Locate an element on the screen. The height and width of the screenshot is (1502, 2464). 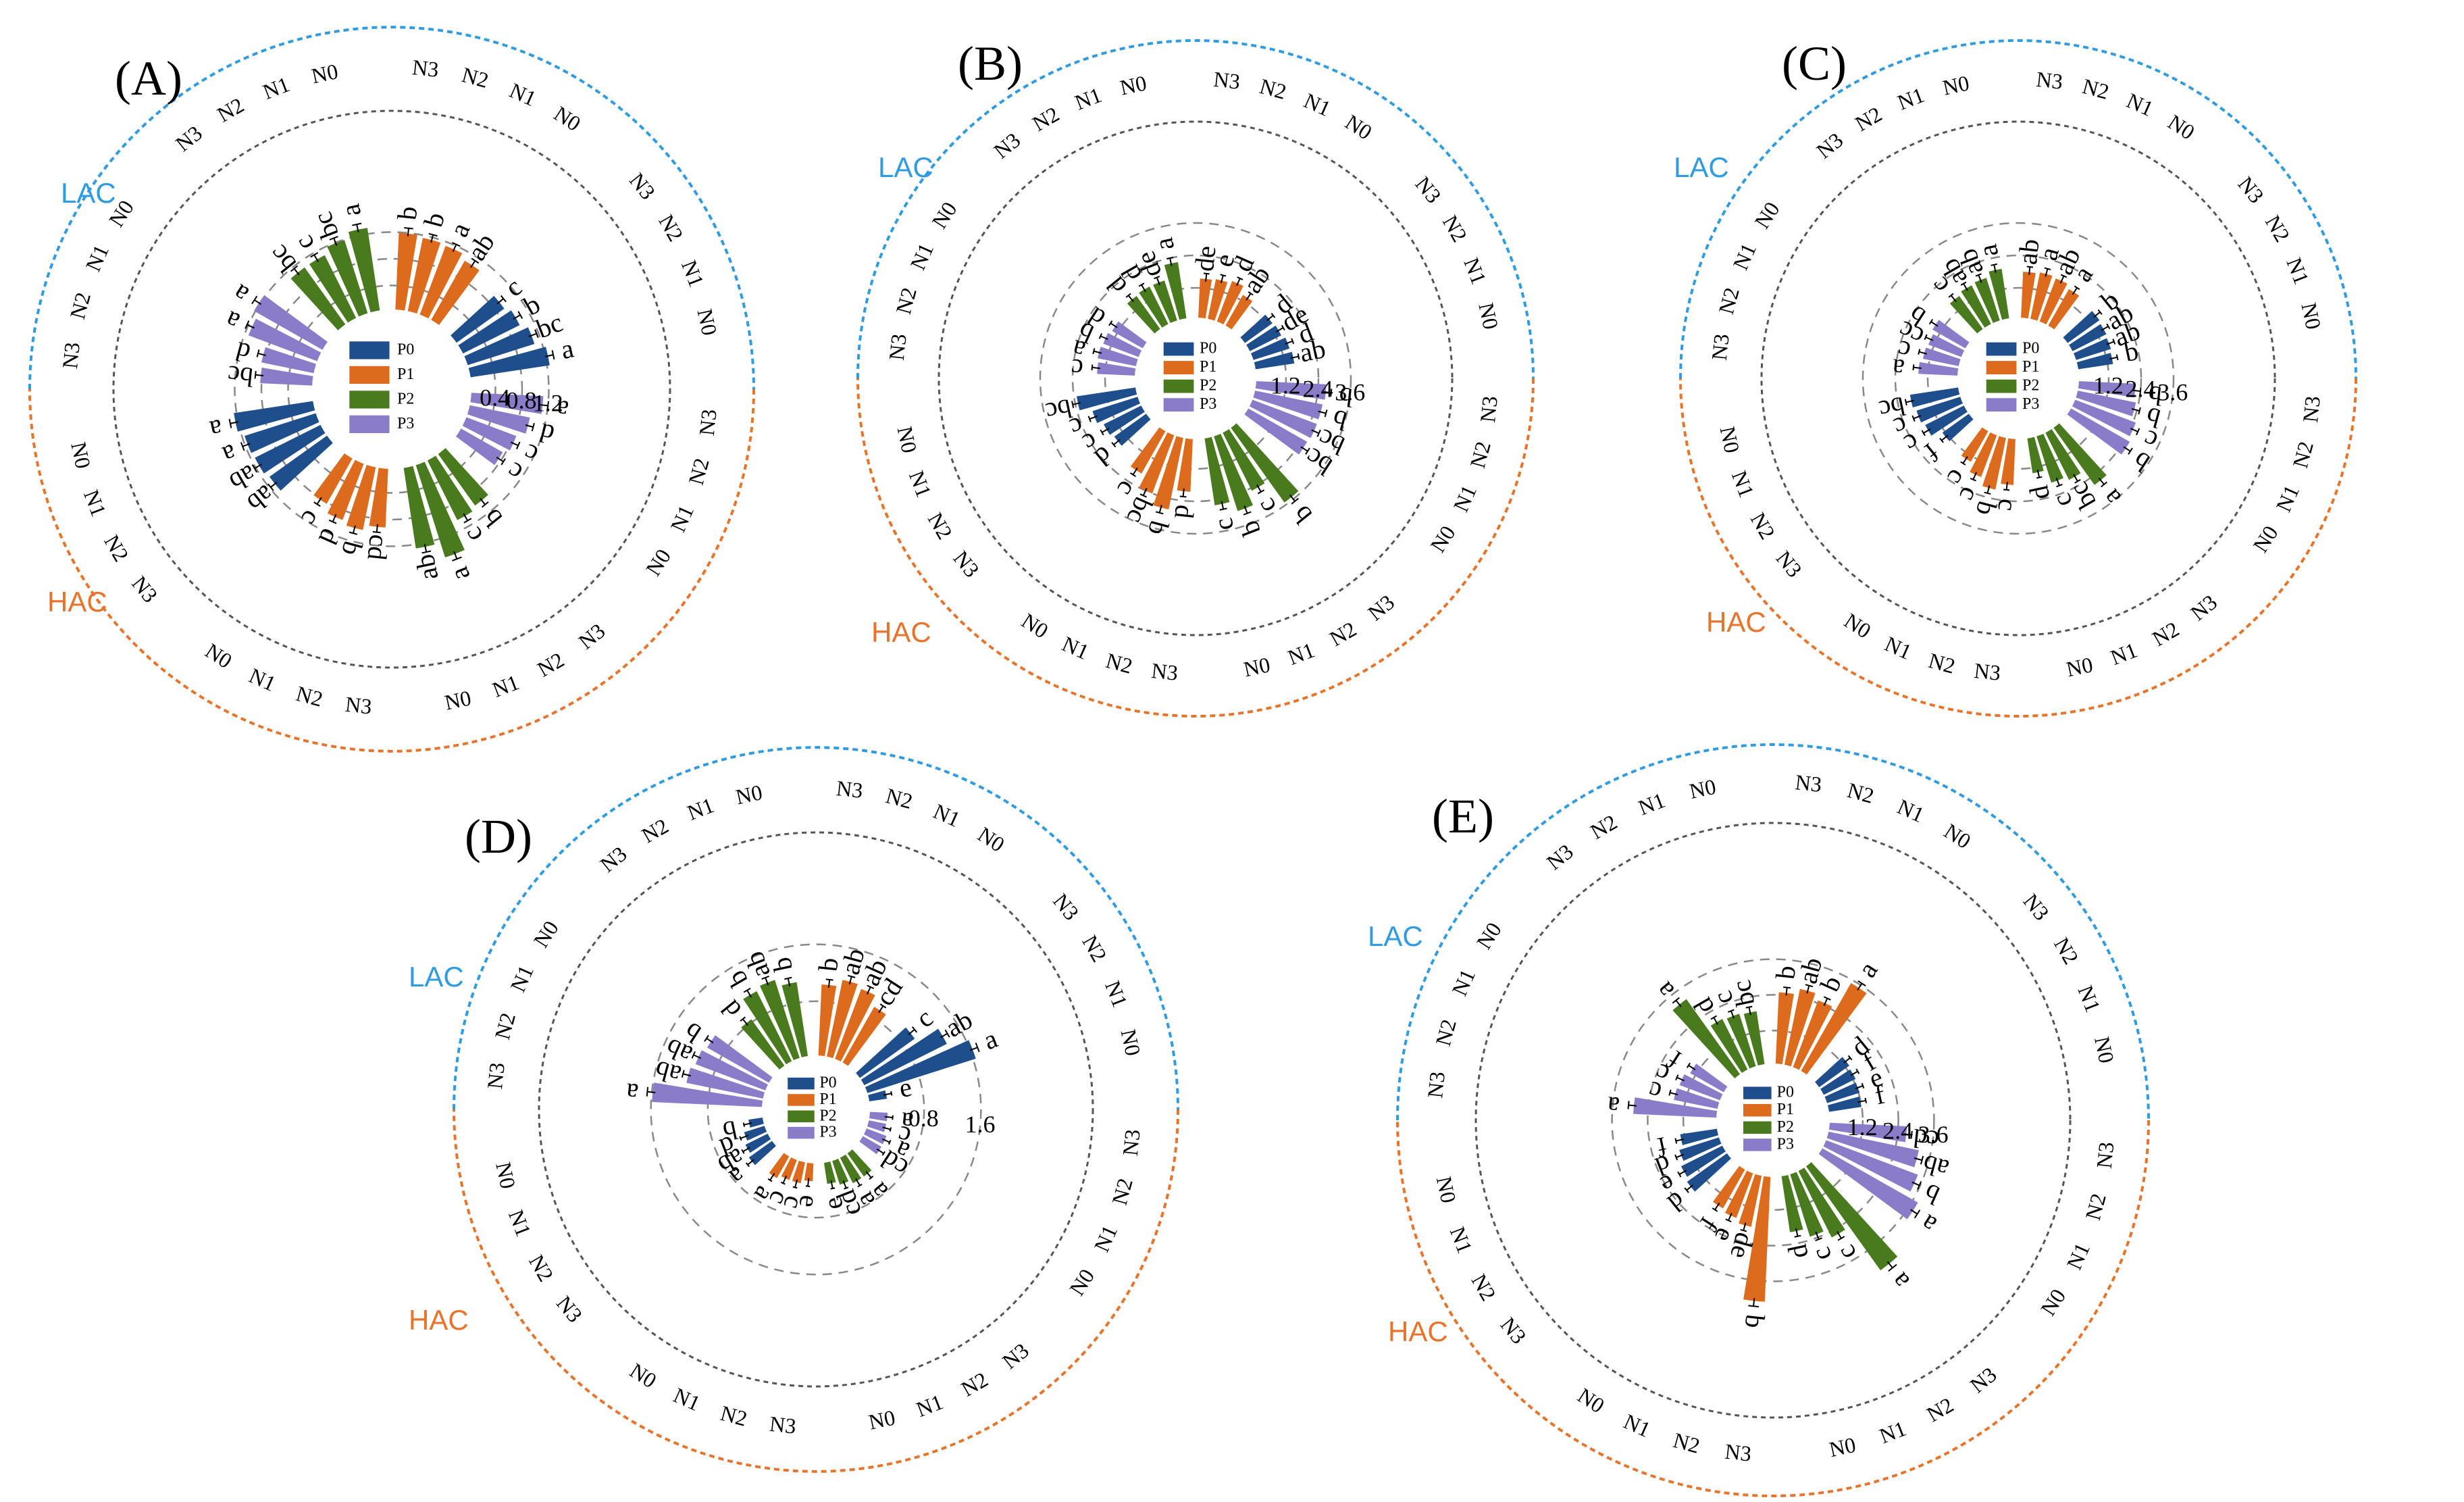
bar-lac-p0-n0 is located at coordinates (1274, 360).